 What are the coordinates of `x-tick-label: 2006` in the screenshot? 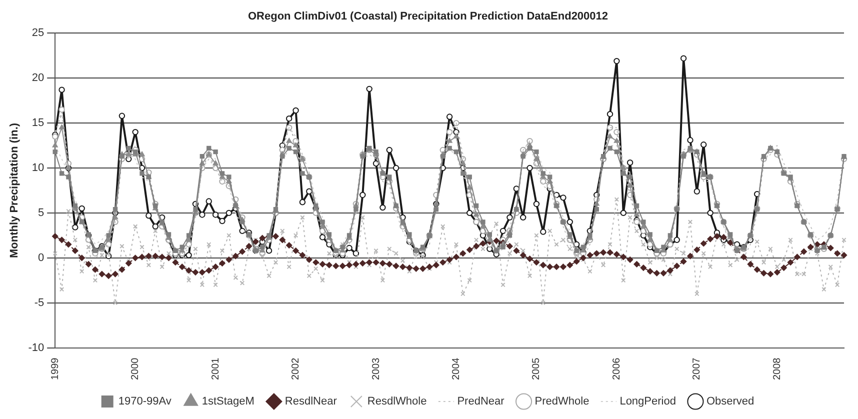 It's located at (616, 368).